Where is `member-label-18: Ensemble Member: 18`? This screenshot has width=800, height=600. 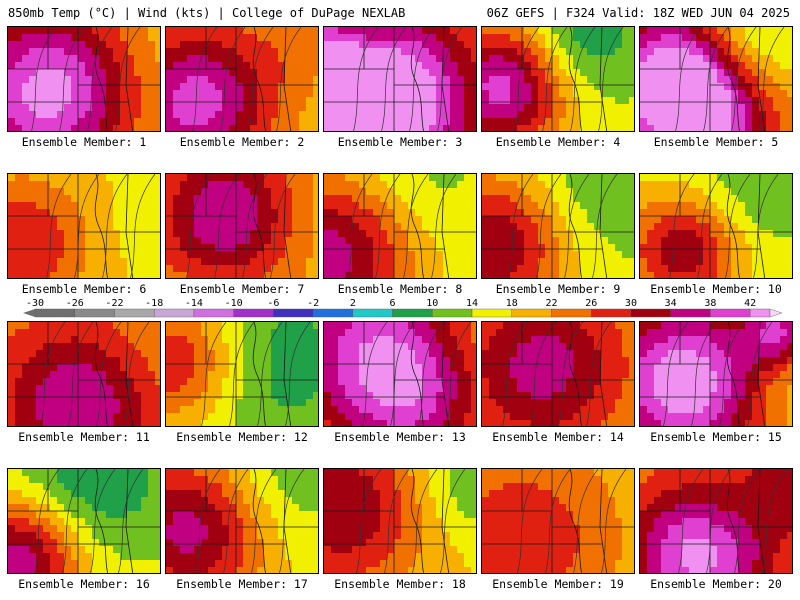 member-label-18: Ensemble Member: 18 is located at coordinates (400, 584).